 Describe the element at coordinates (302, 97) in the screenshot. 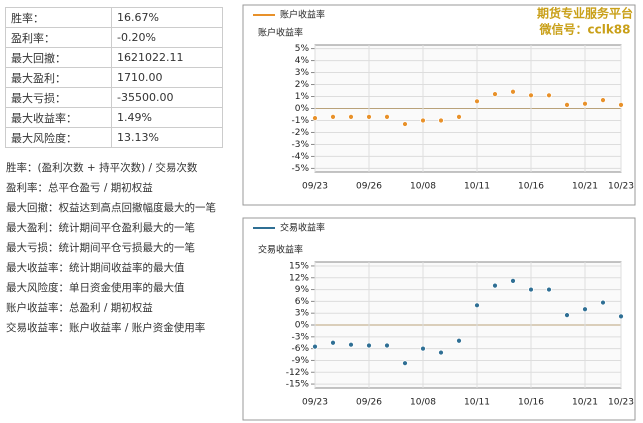

I see `y-tick-label: 1%` at that location.